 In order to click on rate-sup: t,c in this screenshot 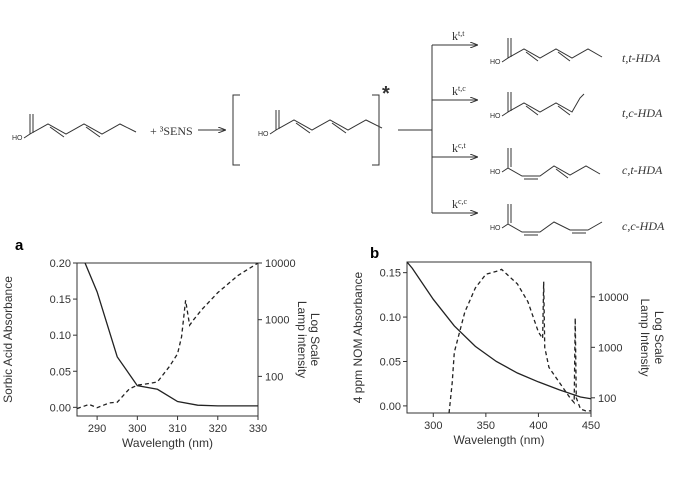, I will do `click(462, 88)`.